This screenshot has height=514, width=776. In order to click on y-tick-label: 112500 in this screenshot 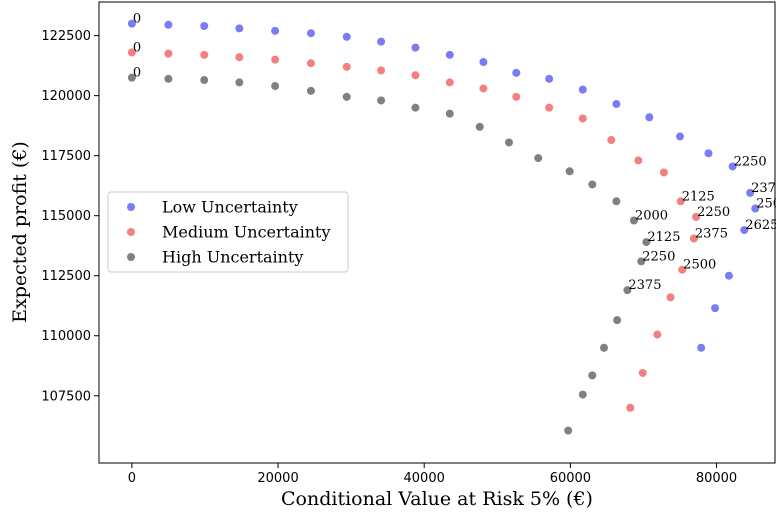, I will do `click(66, 276)`.